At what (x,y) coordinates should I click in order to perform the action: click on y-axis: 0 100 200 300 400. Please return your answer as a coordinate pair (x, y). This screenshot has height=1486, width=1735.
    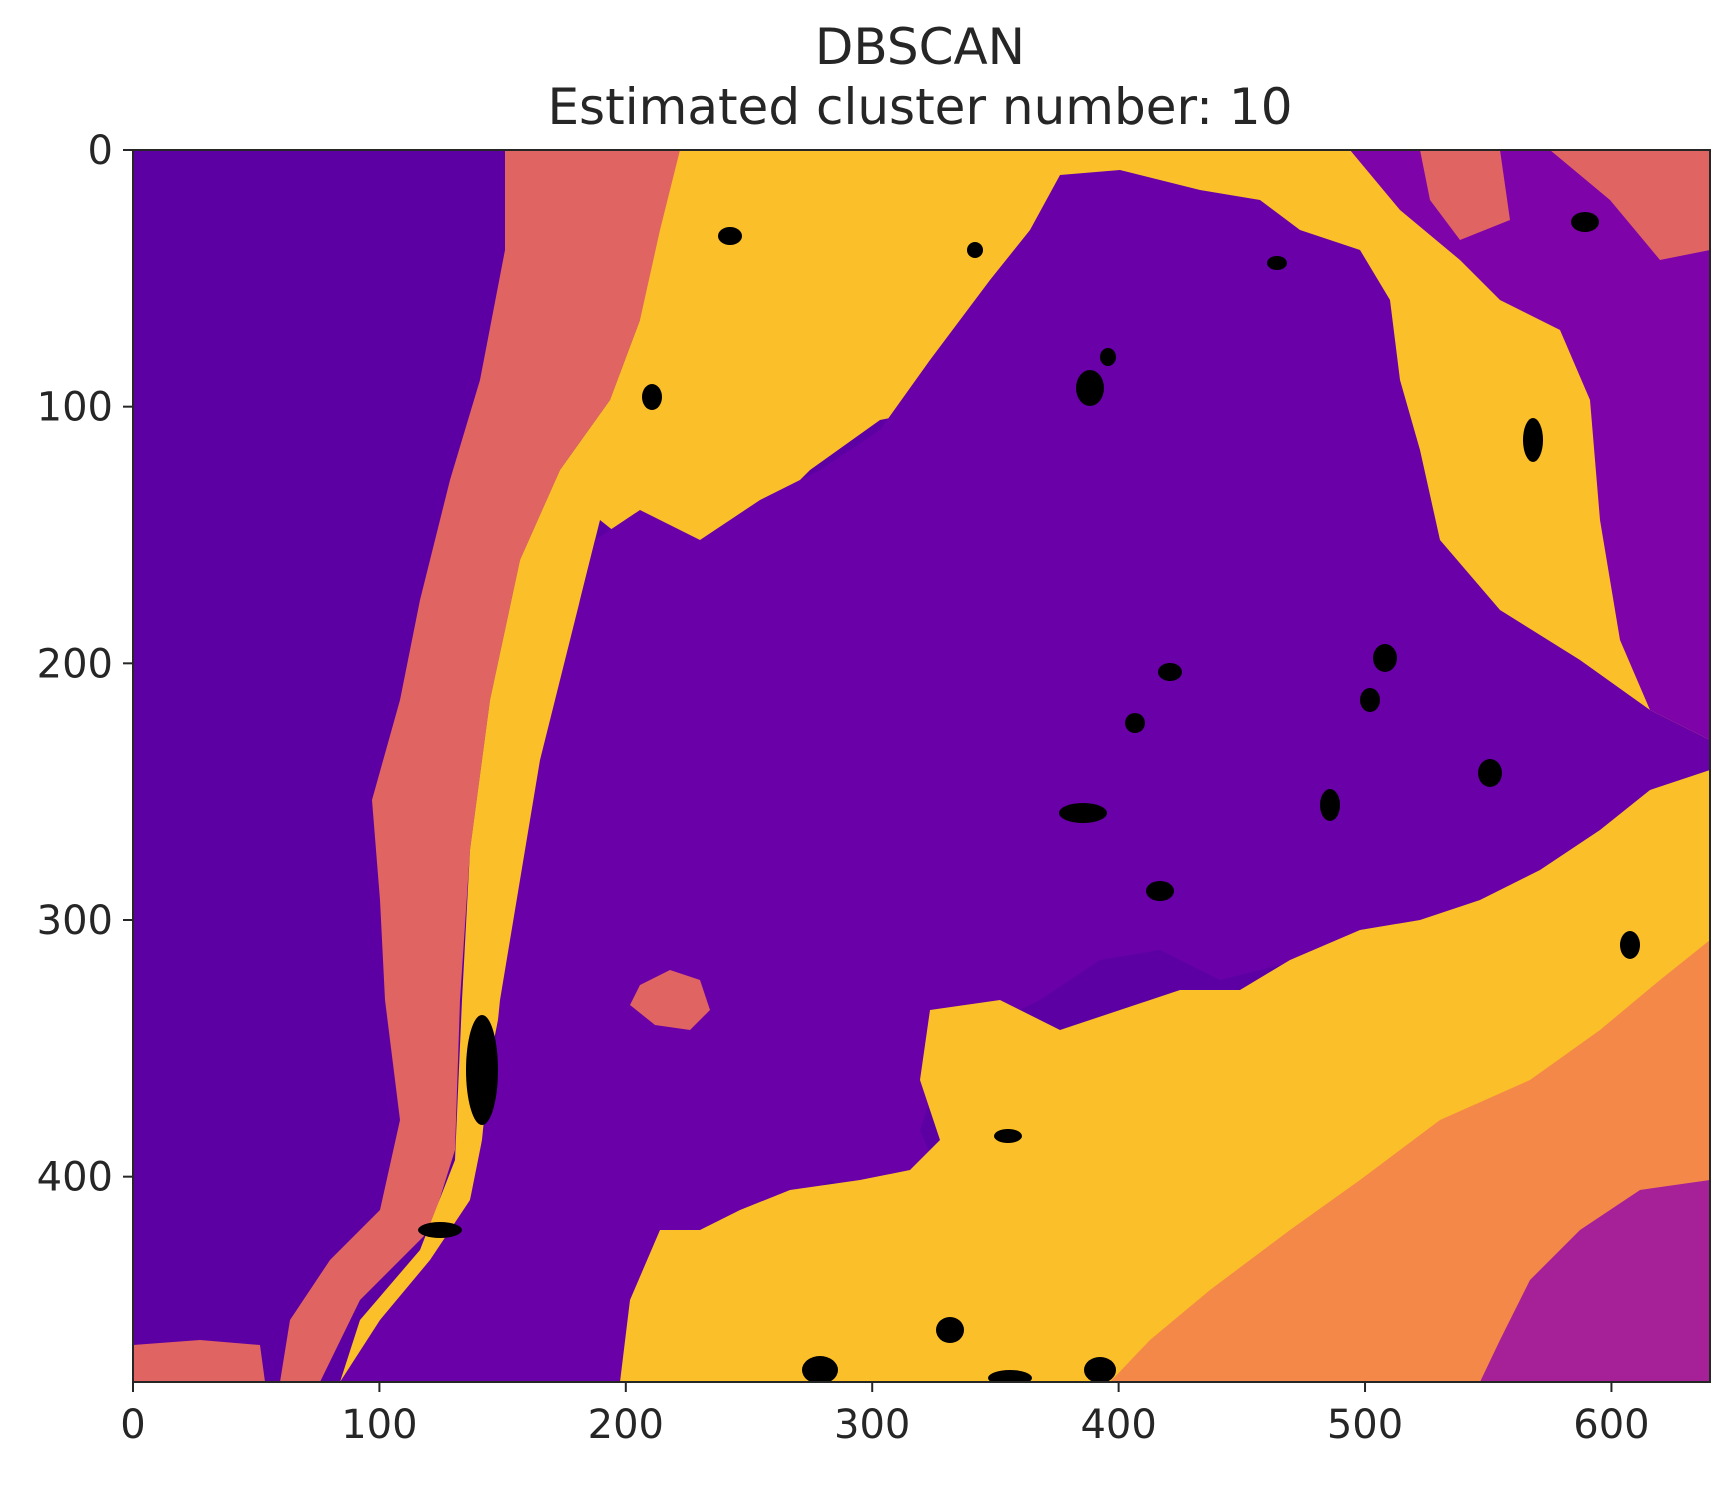
    Looking at the image, I should click on (85, 664).